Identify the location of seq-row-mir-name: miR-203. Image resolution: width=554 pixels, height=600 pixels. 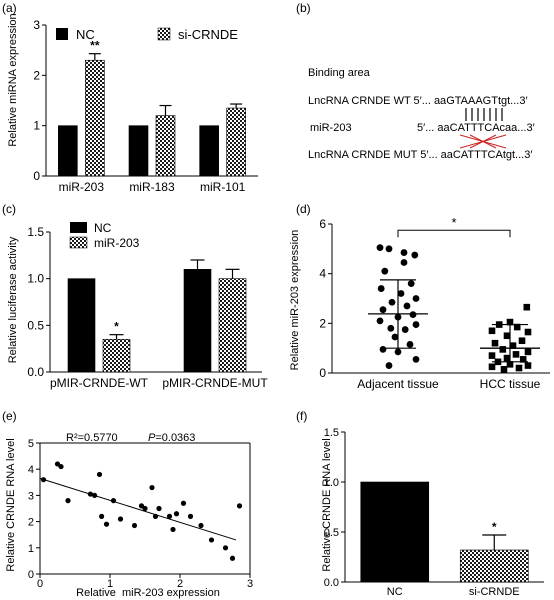
(331, 128).